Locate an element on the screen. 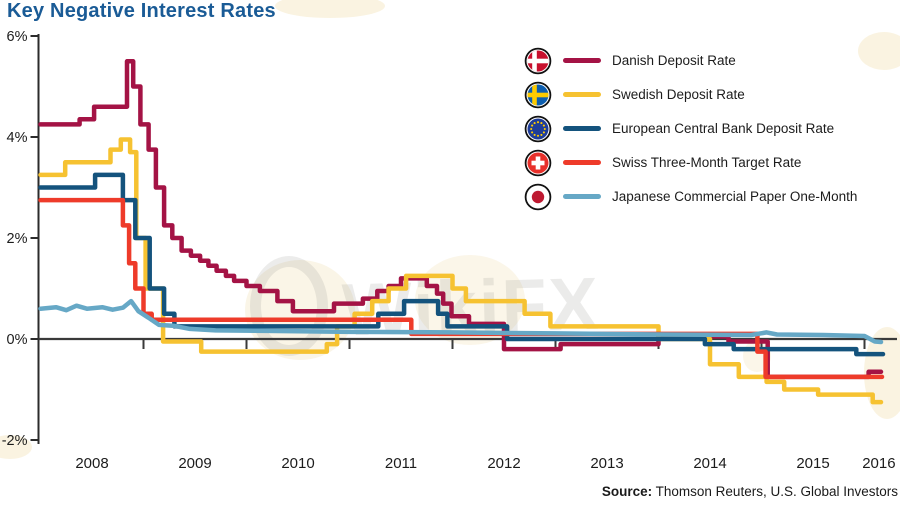 The width and height of the screenshot is (900, 507). x-tick-label: 2014 is located at coordinates (709, 463).